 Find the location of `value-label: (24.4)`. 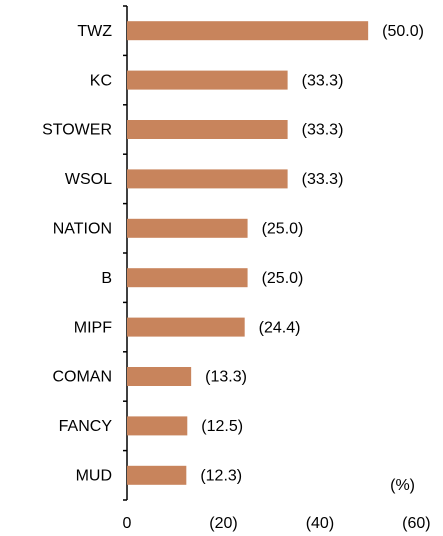

value-label: (24.4) is located at coordinates (280, 327).